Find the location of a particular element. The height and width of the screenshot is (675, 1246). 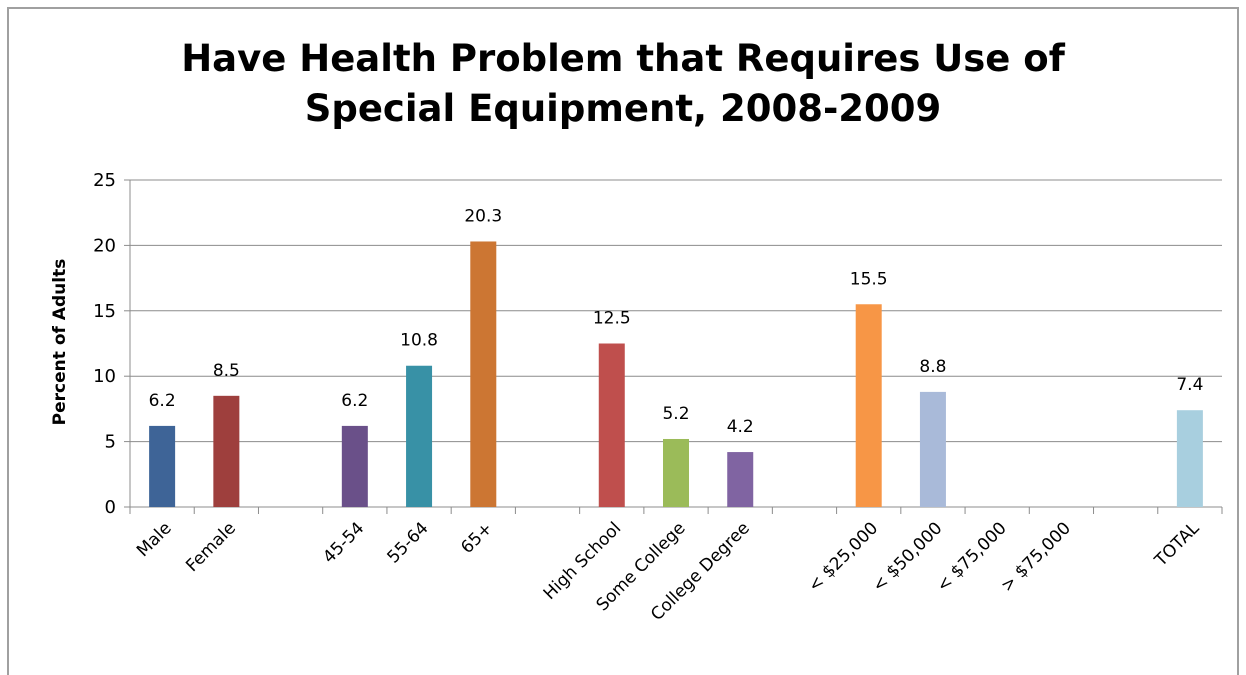

data-label: 10.8 is located at coordinates (419, 341).